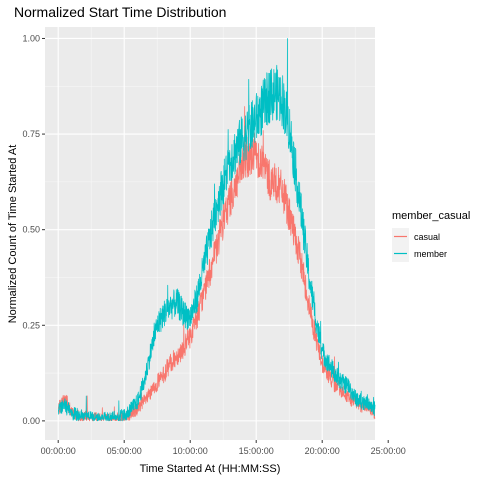  What do you see at coordinates (322, 451) in the screenshot?
I see `x-tick-label: 20:00:00` at bounding box center [322, 451].